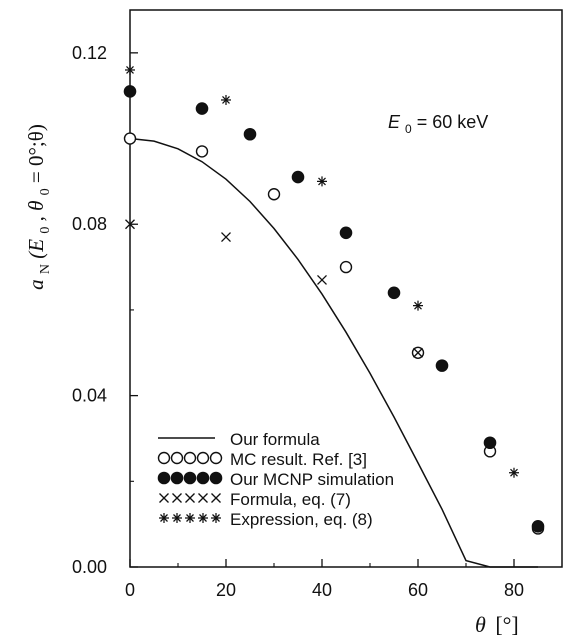  I want to click on y-axis-tick-label: 0.08, so click(89, 224).